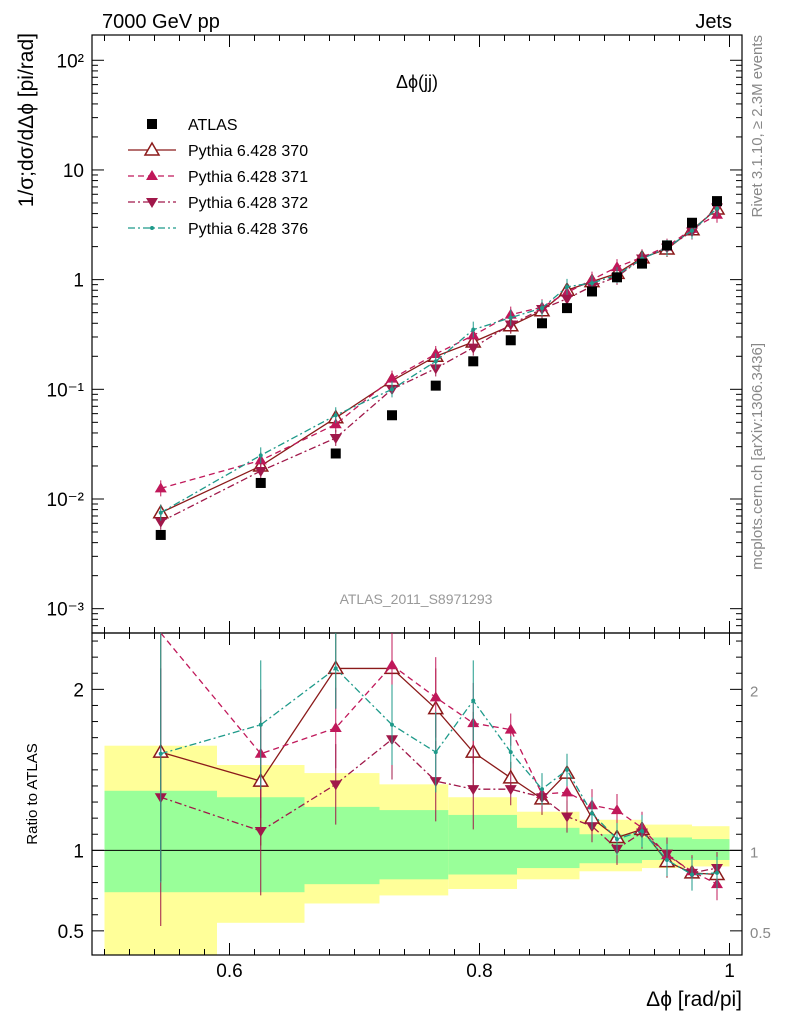 This screenshot has width=786, height=1024. What do you see at coordinates (754, 691) in the screenshot?
I see `ratio-y-tick-label-right: 2` at bounding box center [754, 691].